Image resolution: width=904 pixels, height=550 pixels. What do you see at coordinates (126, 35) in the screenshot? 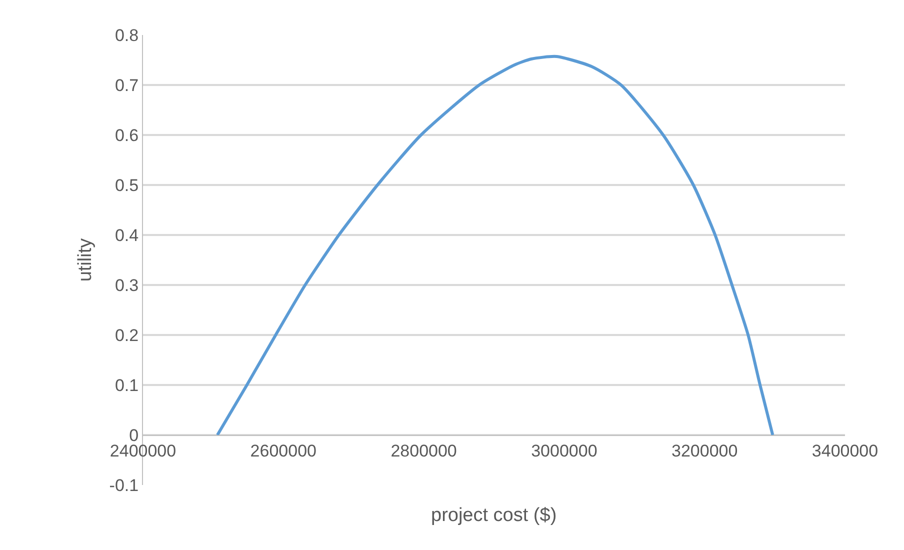
I see `y-tick-label: 0.8` at bounding box center [126, 35].